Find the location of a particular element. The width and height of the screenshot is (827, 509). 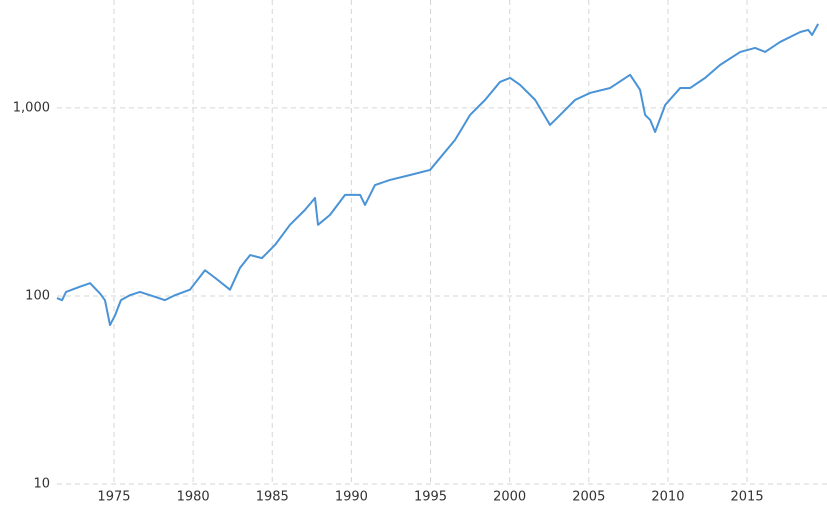

x-tick-label: 1975 is located at coordinates (113, 497).